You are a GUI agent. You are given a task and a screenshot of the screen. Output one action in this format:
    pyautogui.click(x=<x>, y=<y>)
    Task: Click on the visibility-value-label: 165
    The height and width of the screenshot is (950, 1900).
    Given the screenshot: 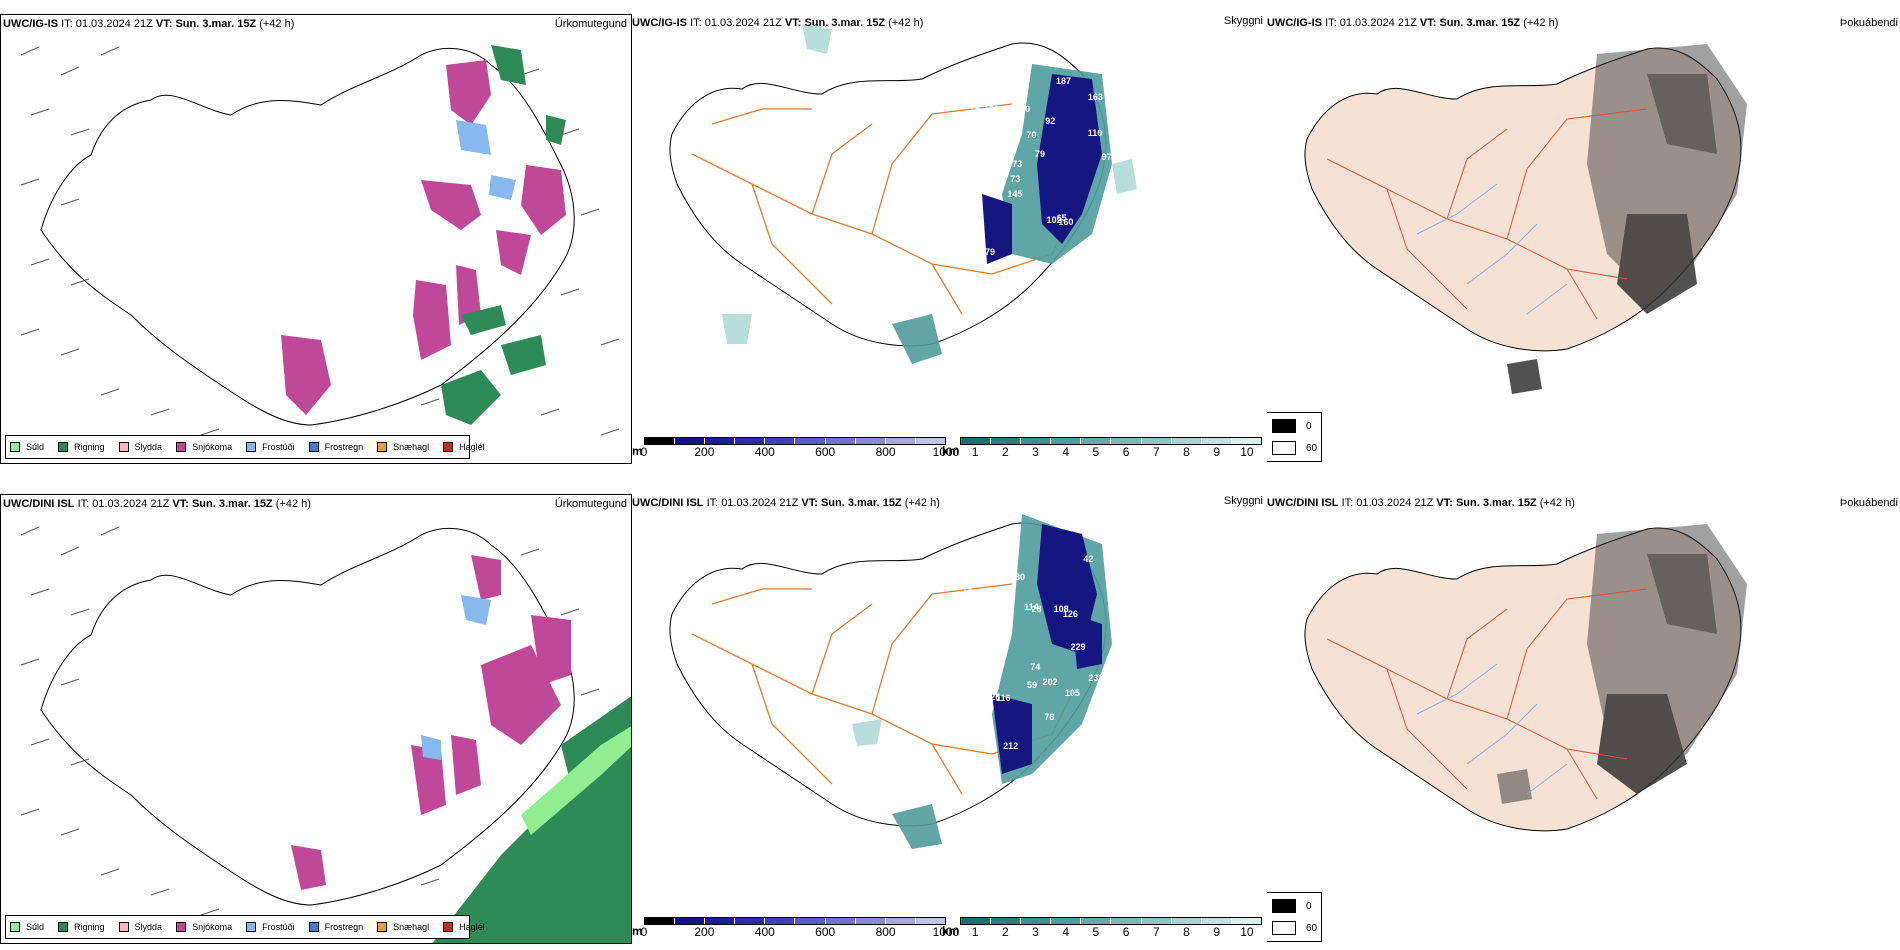 What is the action you would take?
    pyautogui.click(x=970, y=165)
    